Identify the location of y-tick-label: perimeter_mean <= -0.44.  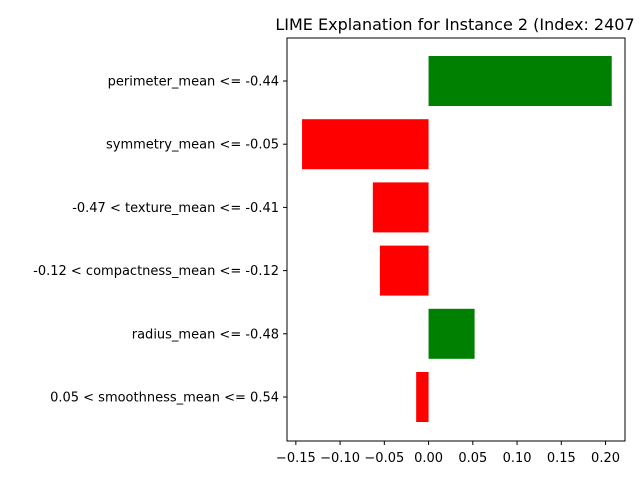
(193, 82).